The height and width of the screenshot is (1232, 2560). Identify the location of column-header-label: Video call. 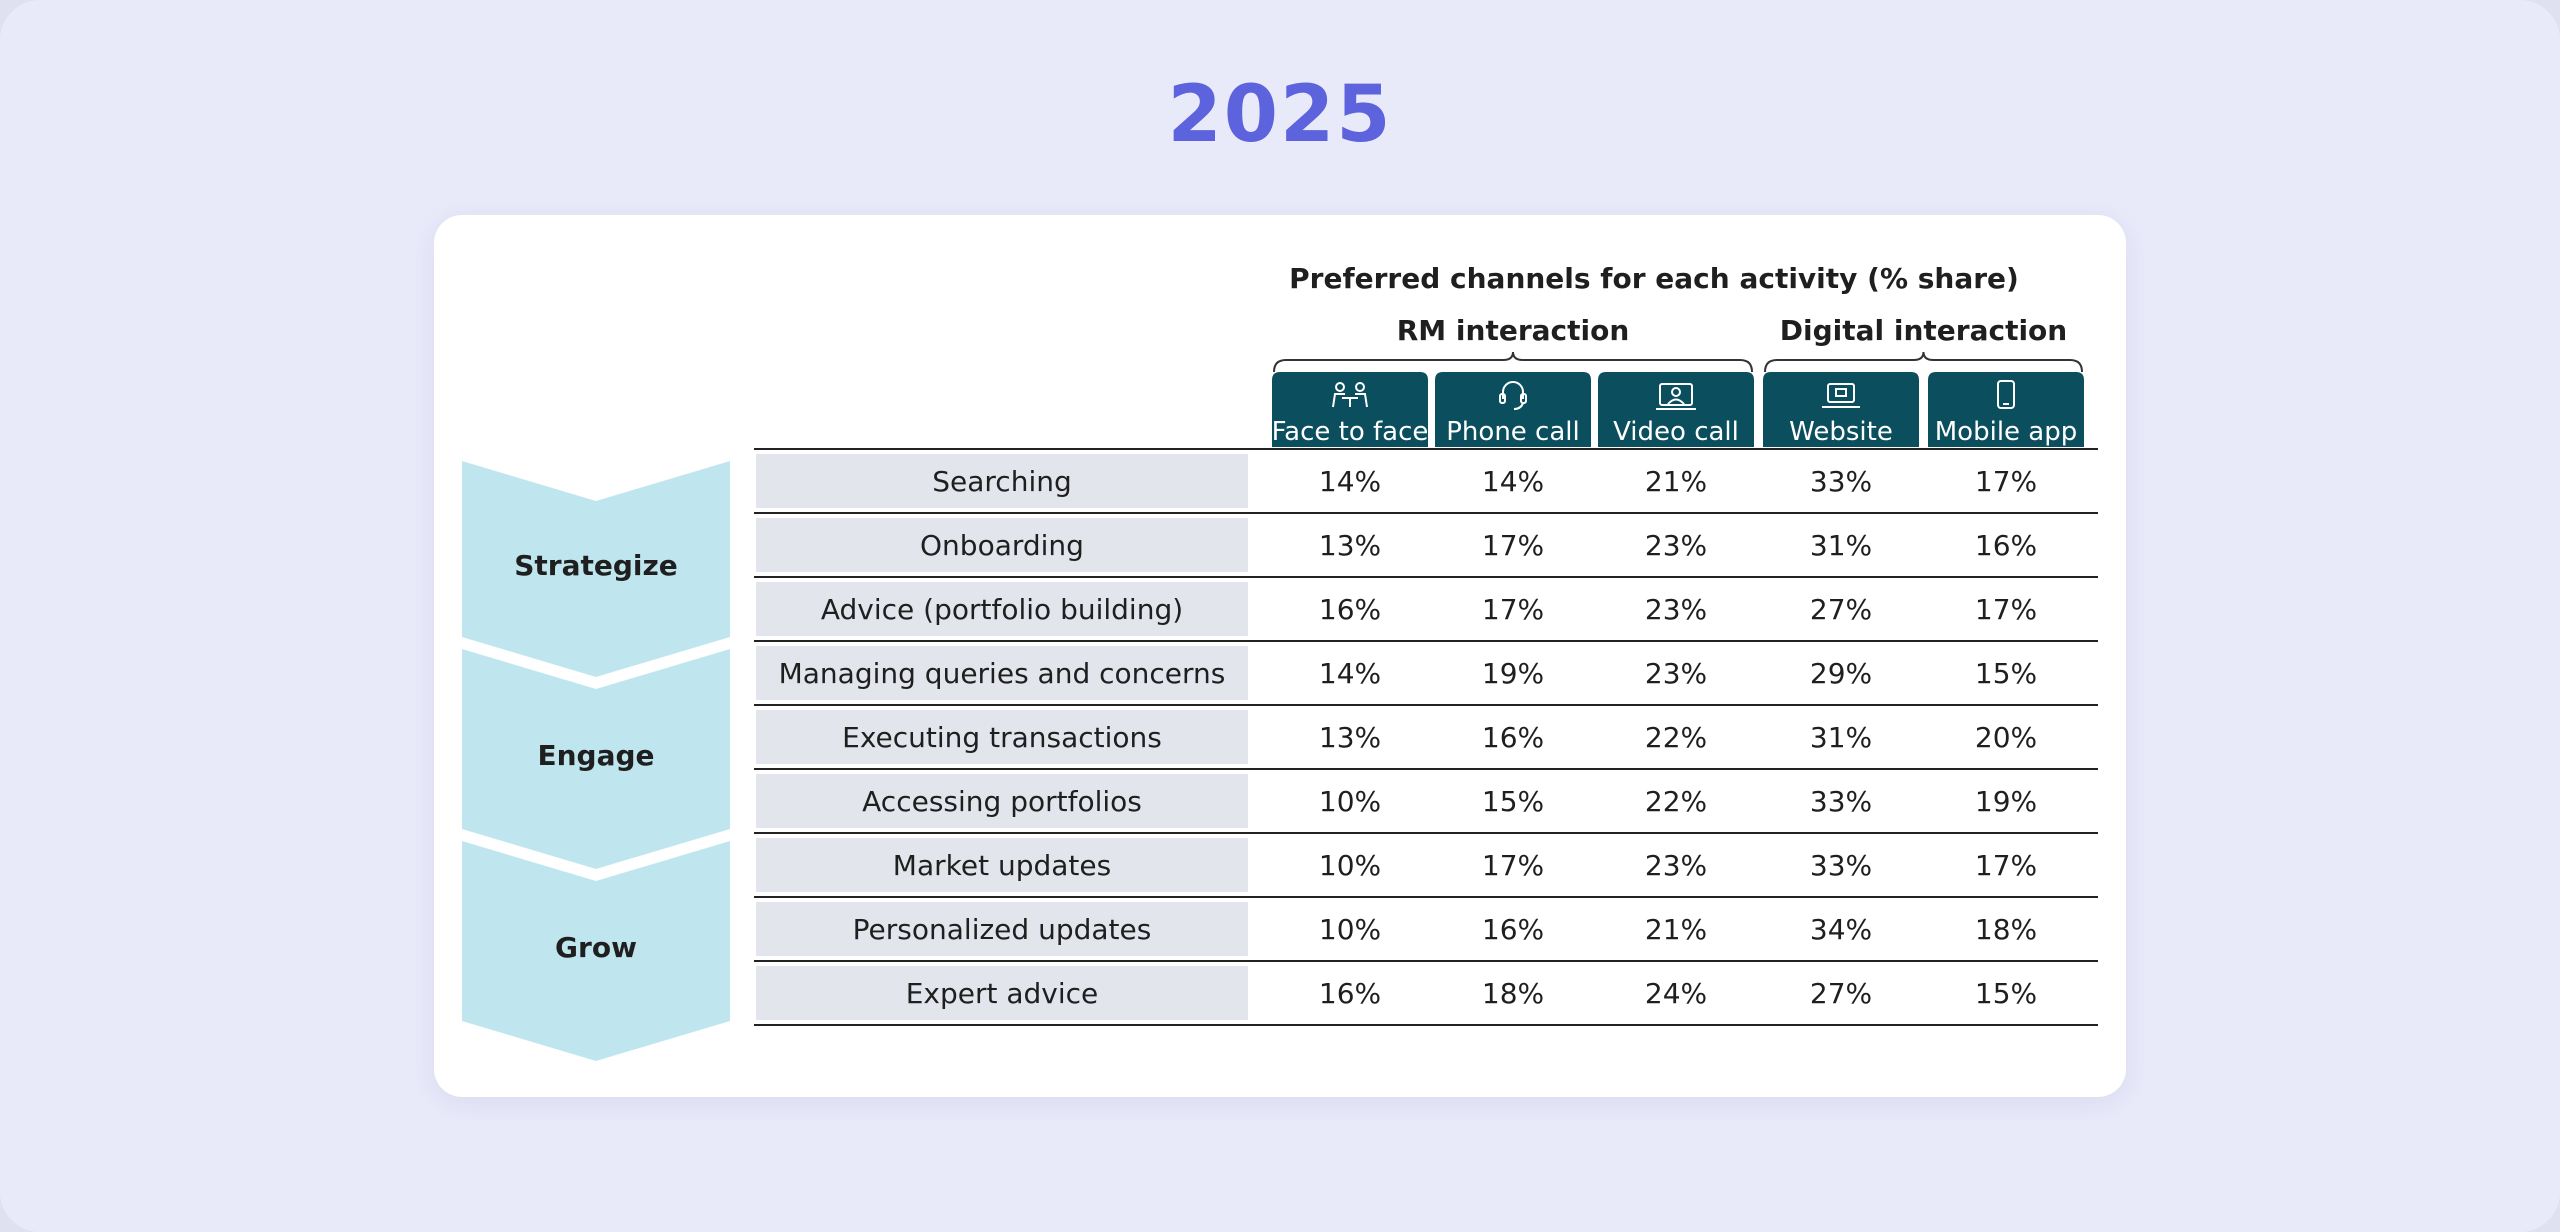
(1676, 432).